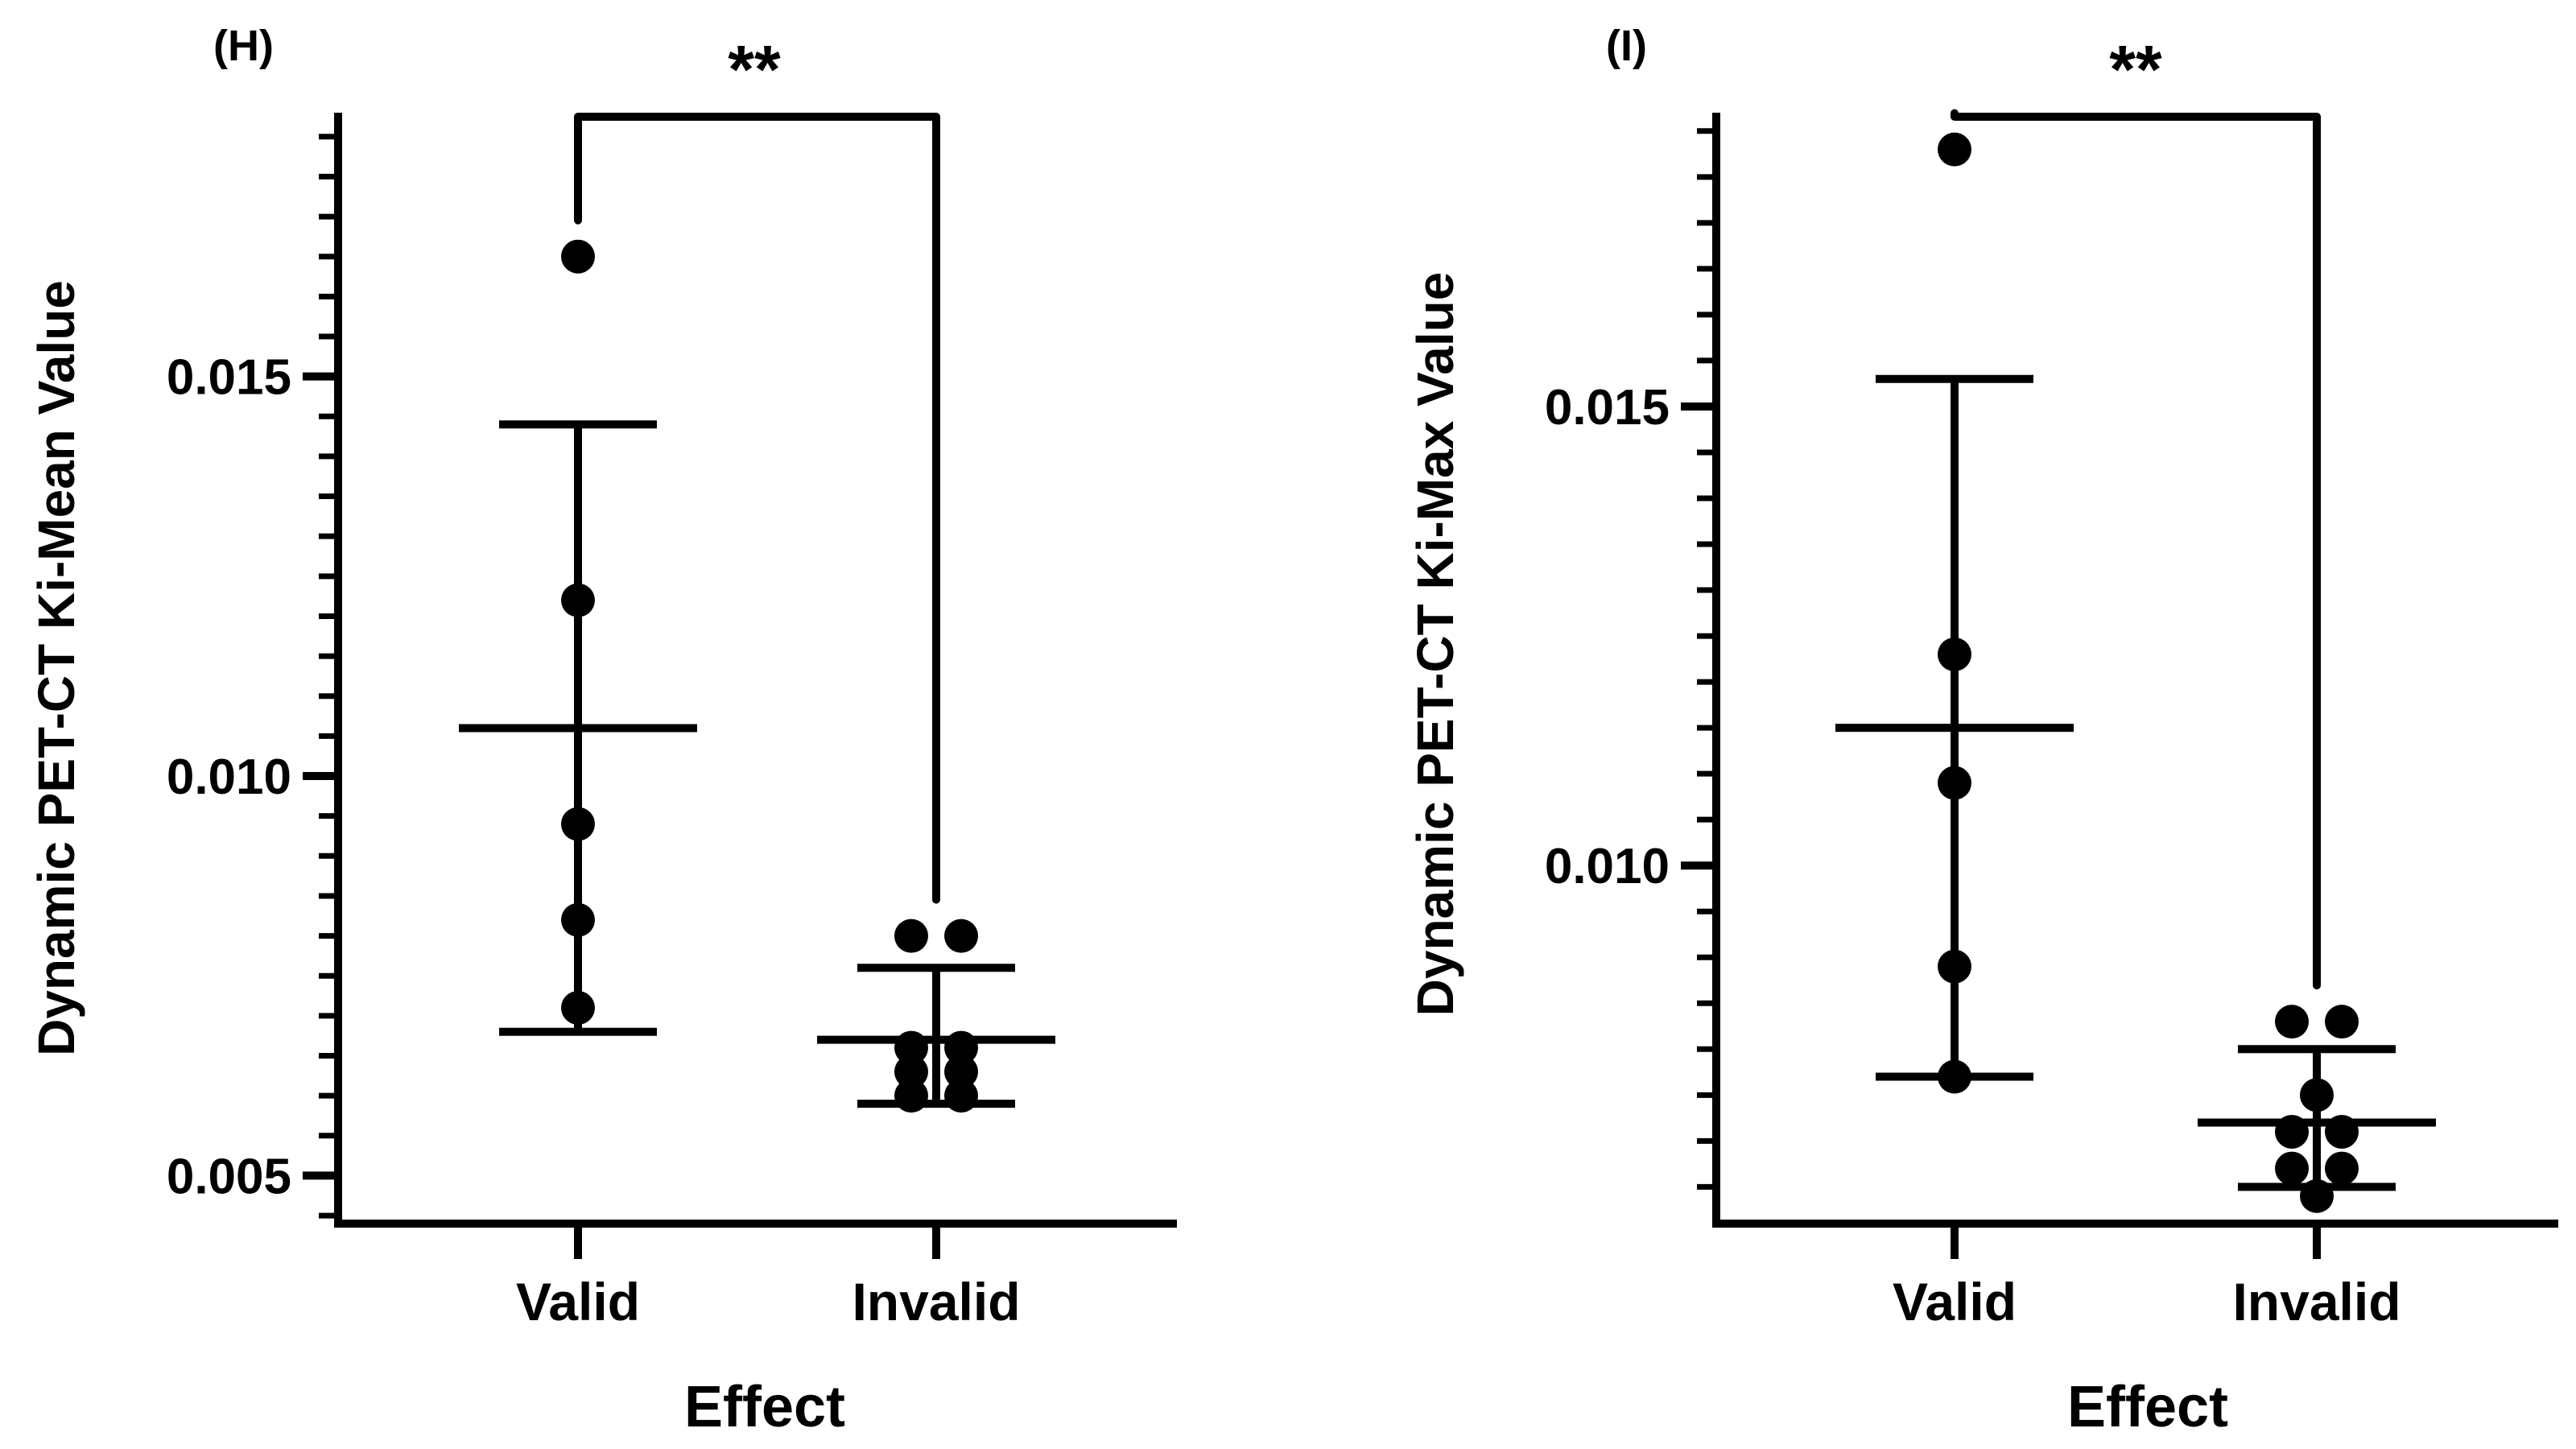  Describe the element at coordinates (229, 1176) in the screenshot. I see `y-tick-label: 0.005` at that location.